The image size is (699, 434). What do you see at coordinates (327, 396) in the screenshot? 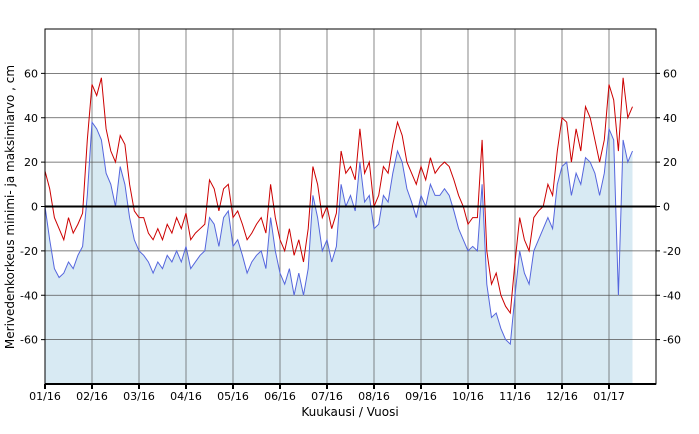
I see `x-tick-label: 07/16` at bounding box center [327, 396].